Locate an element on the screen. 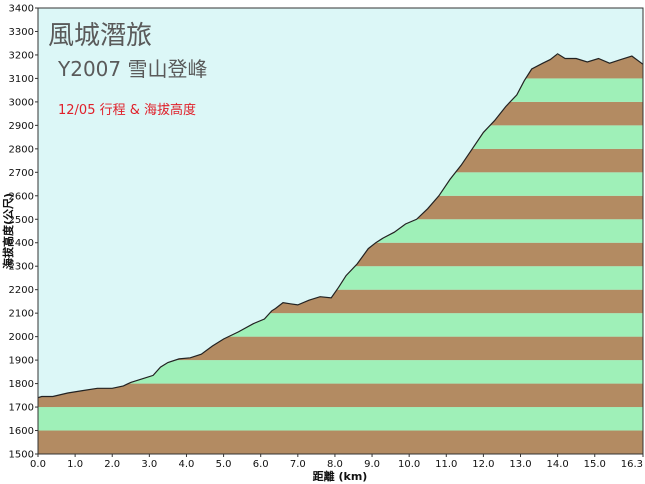  x-tick-label: 2.0 is located at coordinates (112, 464).